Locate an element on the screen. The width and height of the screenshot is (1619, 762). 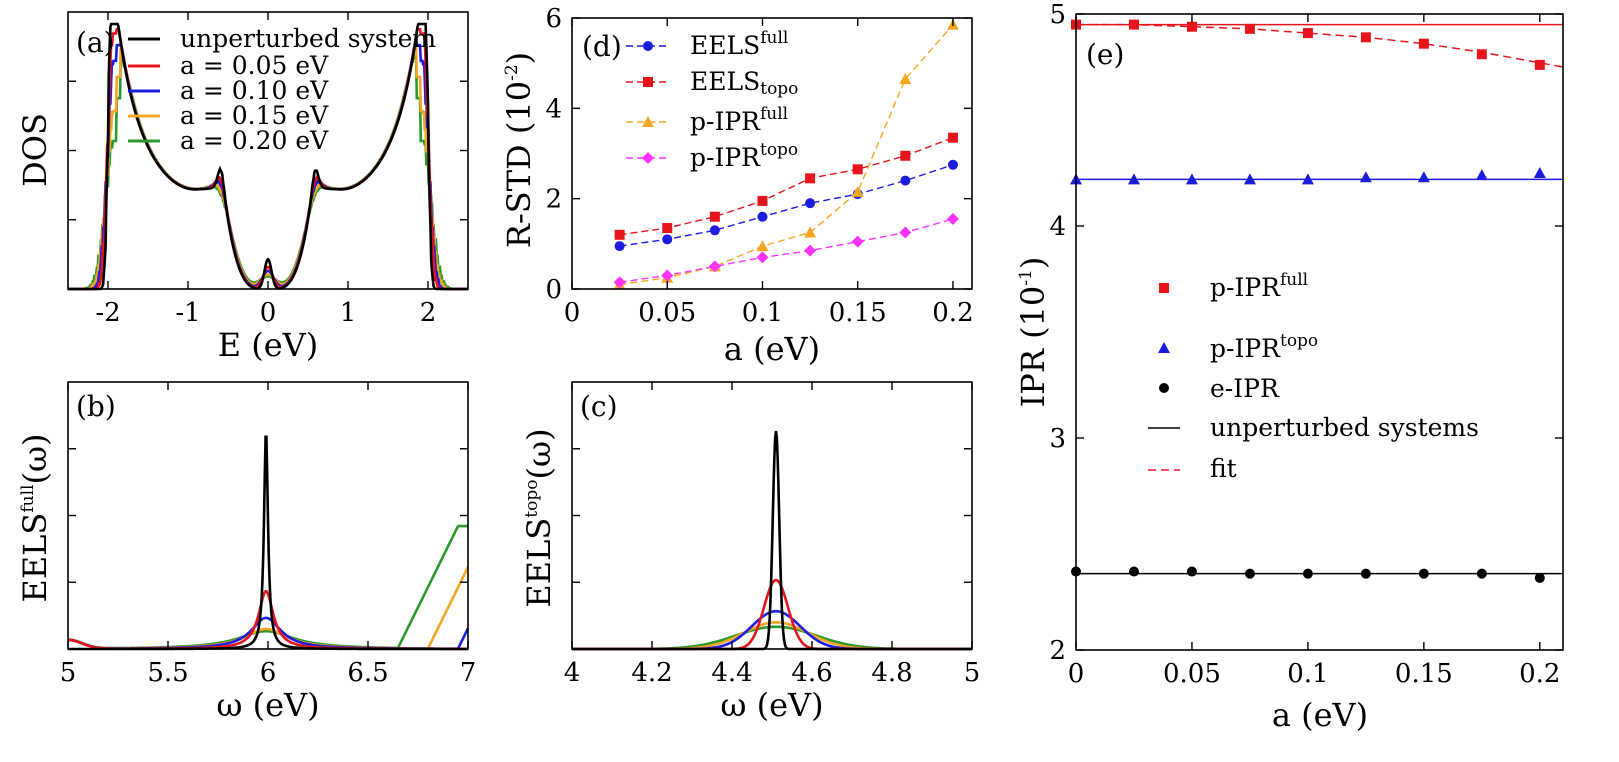
panel-d-ticks: 0 0.05 0.1 0.15 0.2 0 2 4 6 is located at coordinates (759, 166).